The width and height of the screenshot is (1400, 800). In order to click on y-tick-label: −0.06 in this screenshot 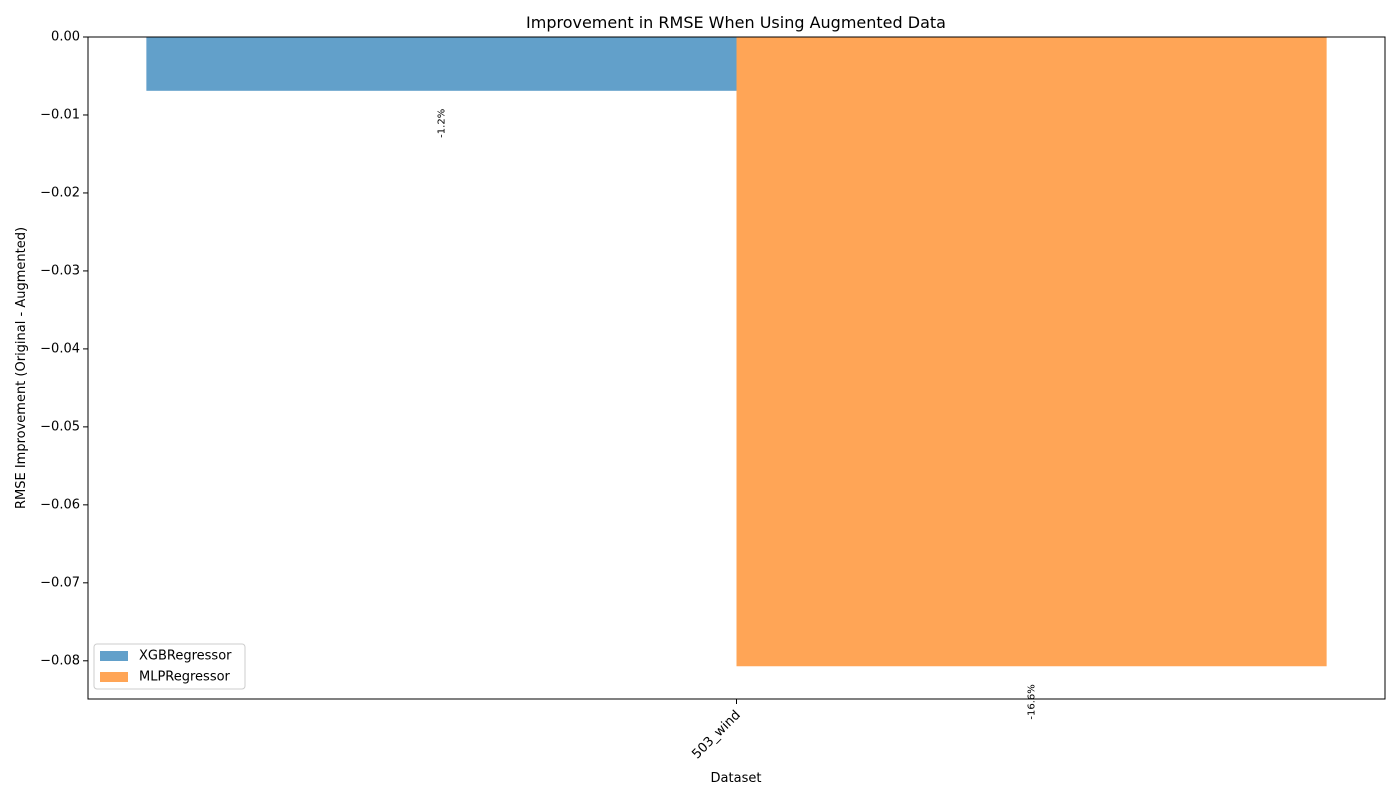, I will do `click(60, 504)`.